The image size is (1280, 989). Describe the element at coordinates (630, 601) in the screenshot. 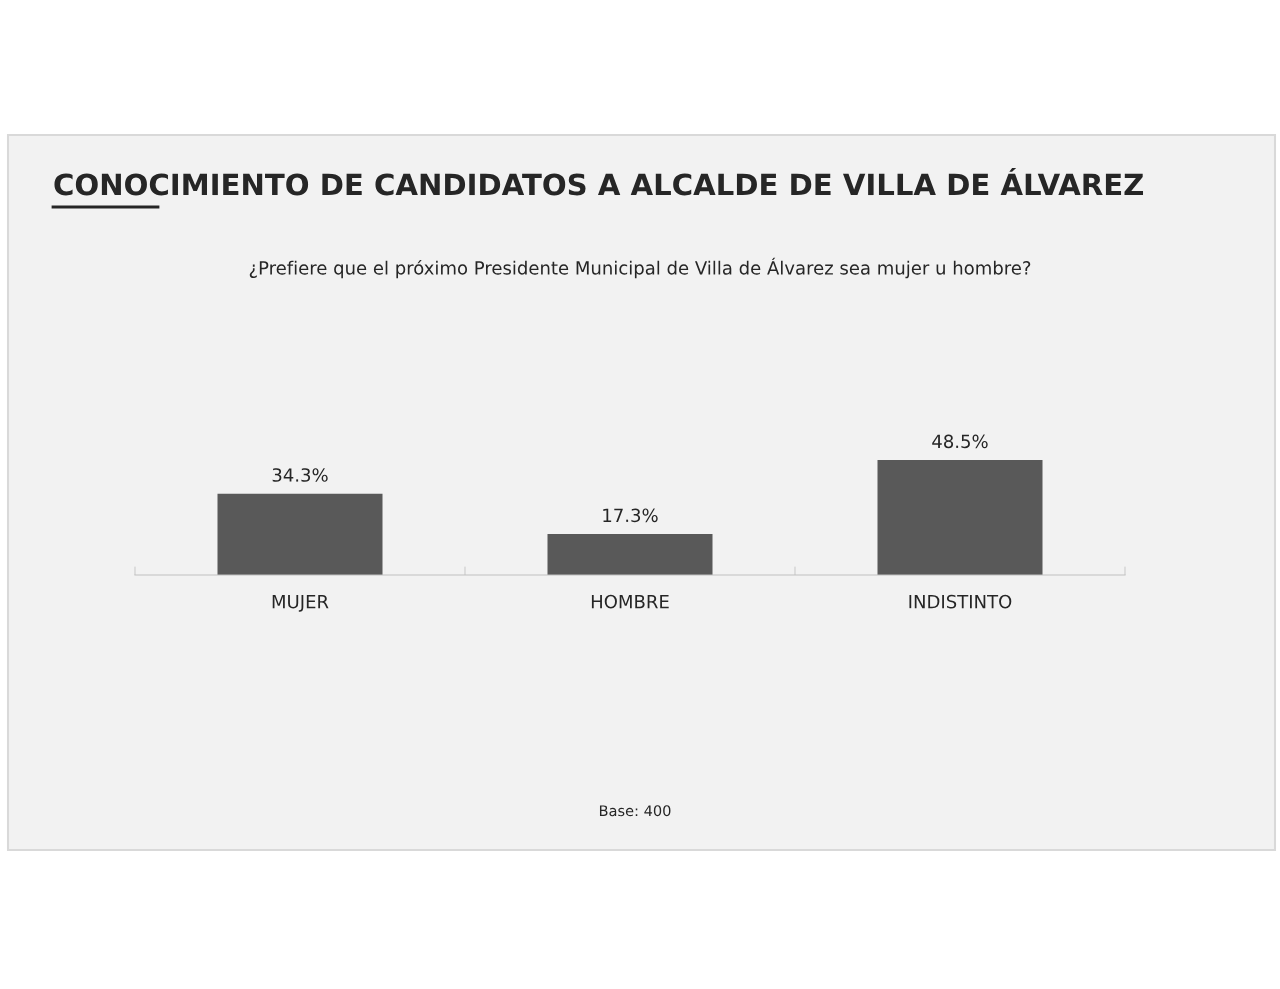

I see `x-tick-label: HOMBRE` at that location.